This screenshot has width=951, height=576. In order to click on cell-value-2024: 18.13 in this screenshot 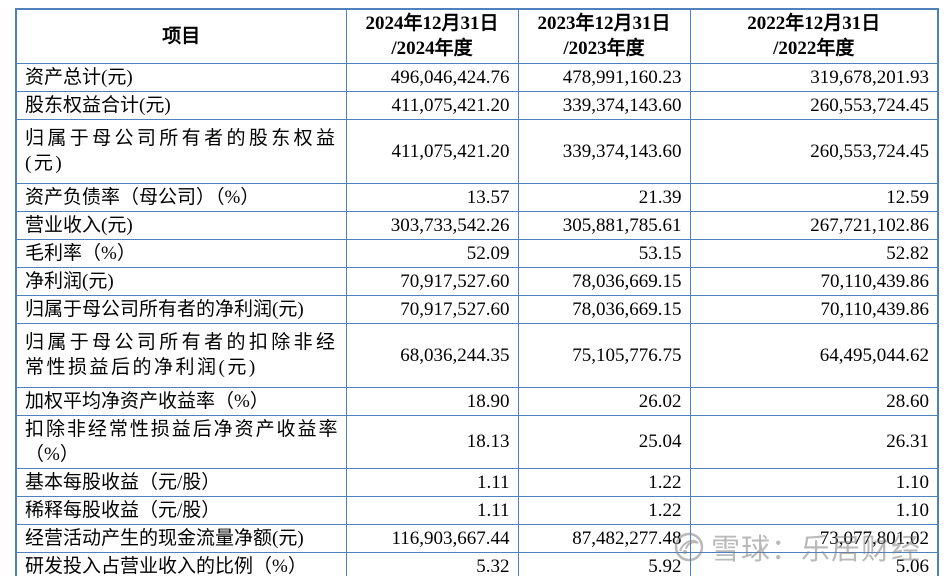, I will do `click(432, 441)`.